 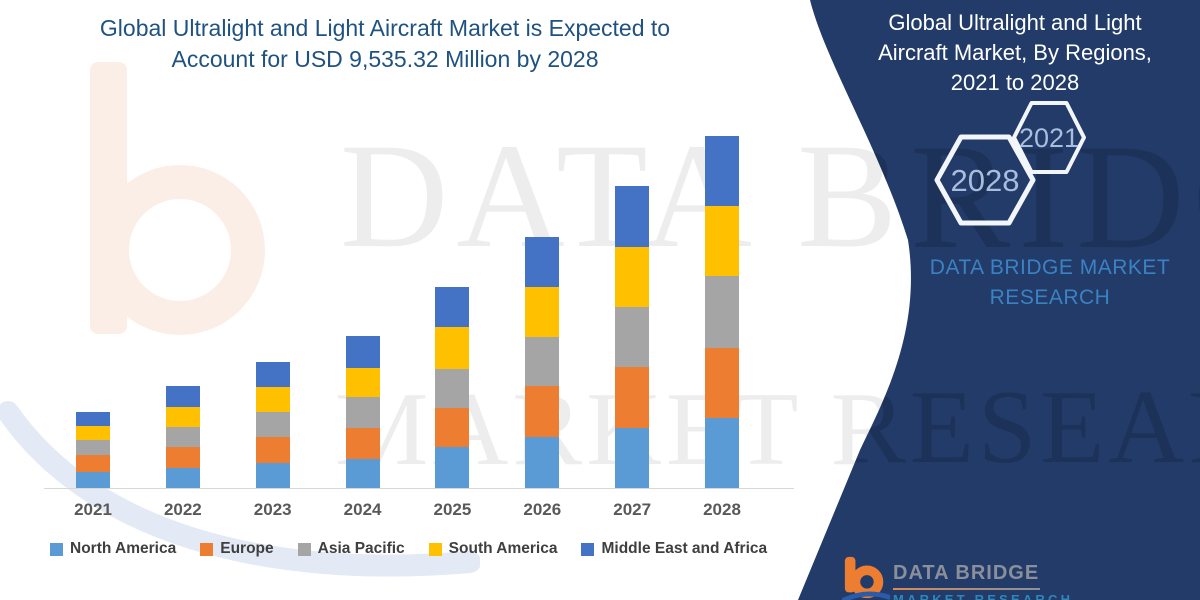 What do you see at coordinates (452, 428) in the screenshot?
I see `bar-segment-europe-2025` at bounding box center [452, 428].